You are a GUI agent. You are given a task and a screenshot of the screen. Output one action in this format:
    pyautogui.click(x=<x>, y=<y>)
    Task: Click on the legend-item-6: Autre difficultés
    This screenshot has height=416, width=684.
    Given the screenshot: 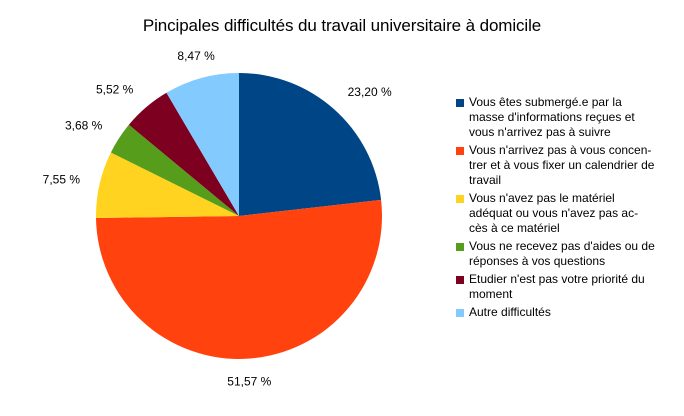 What is the action you would take?
    pyautogui.click(x=567, y=312)
    